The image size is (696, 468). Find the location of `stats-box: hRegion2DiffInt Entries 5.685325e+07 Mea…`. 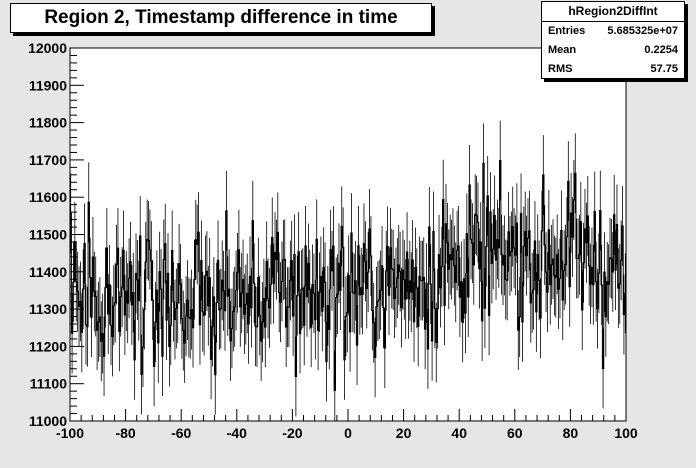

stats-box: hRegion2DiffInt Entries 5.685325e+07 Mea… is located at coordinates (613, 40).